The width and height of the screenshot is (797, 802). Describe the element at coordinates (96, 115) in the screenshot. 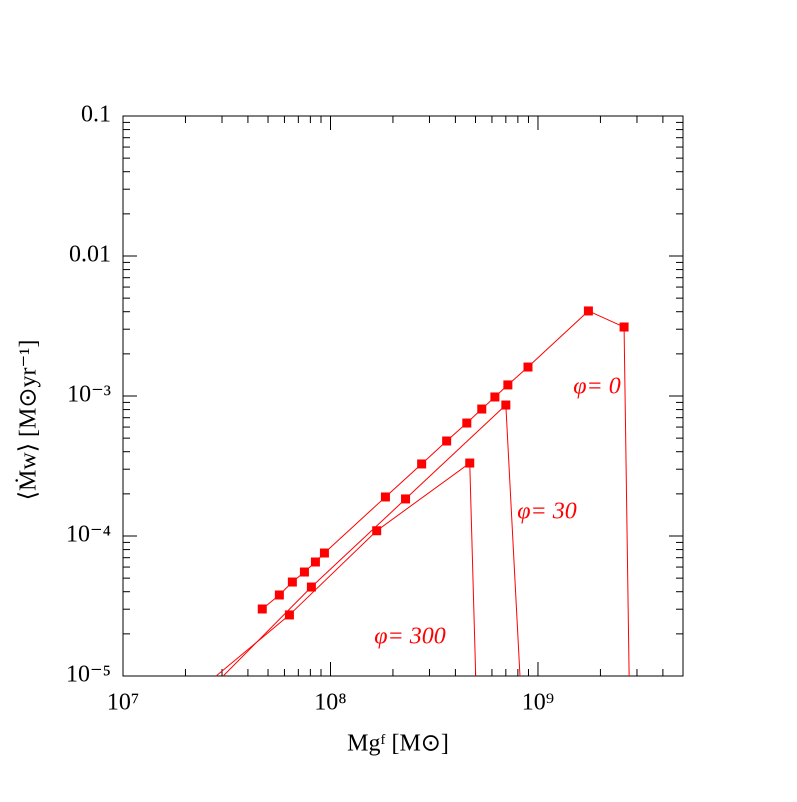

I see `y-tick-label: 0.1` at that location.